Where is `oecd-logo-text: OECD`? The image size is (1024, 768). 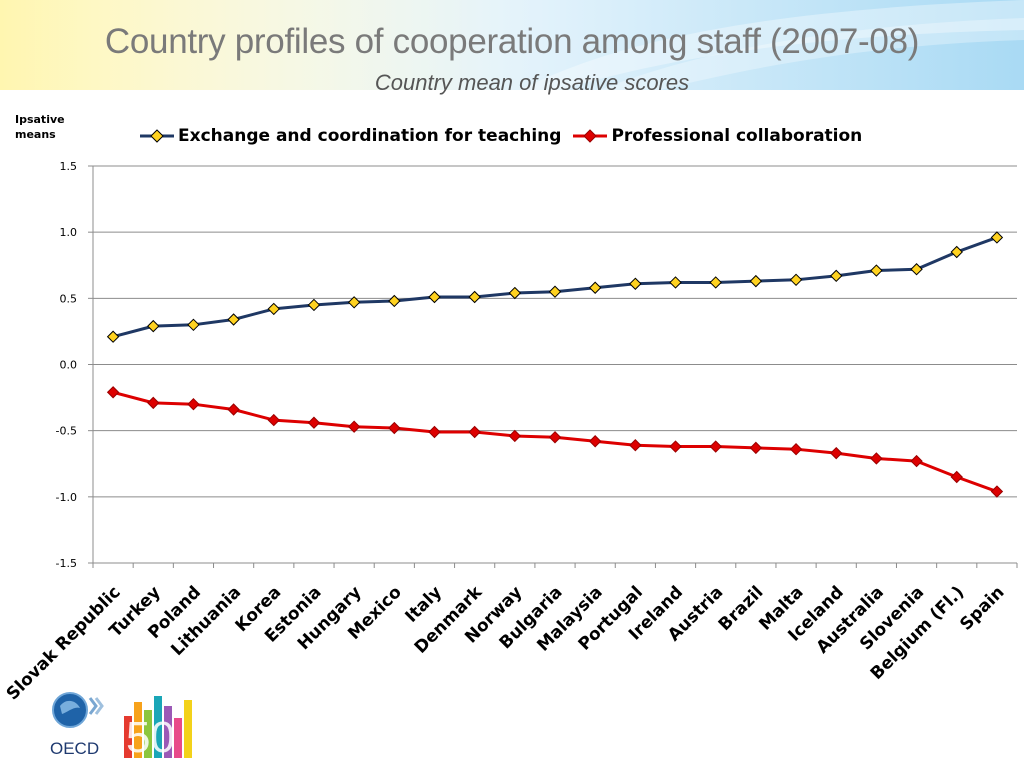
oecd-logo-text: OECD is located at coordinates (74, 748).